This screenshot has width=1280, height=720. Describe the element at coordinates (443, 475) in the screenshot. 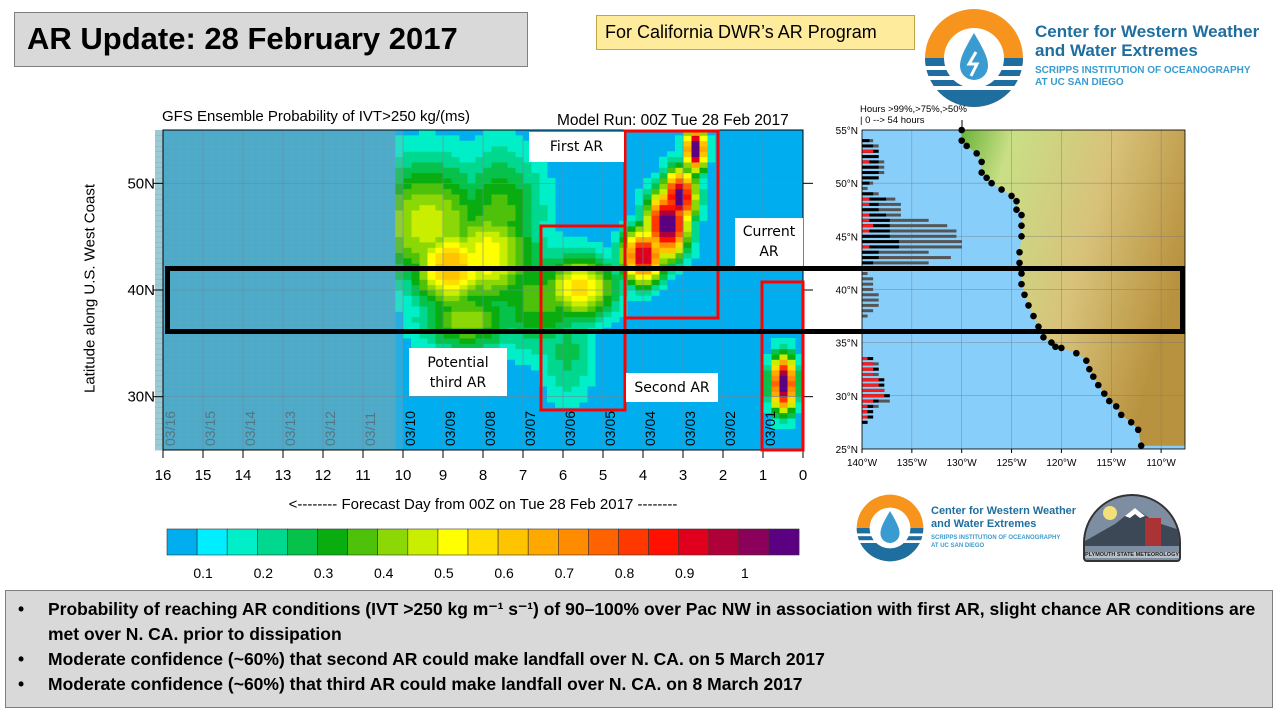

I see `x-tick-label: 9` at that location.